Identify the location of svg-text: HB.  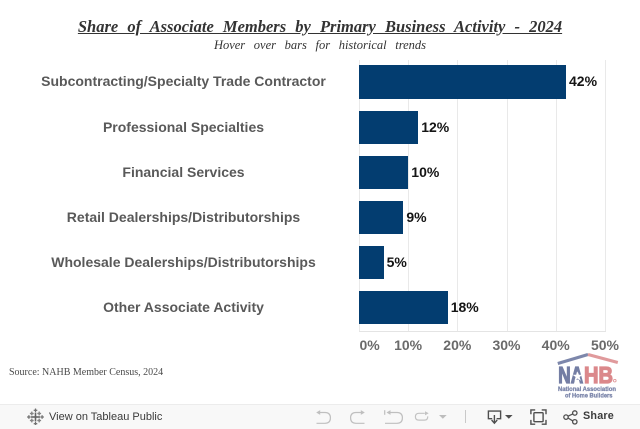
(598, 375).